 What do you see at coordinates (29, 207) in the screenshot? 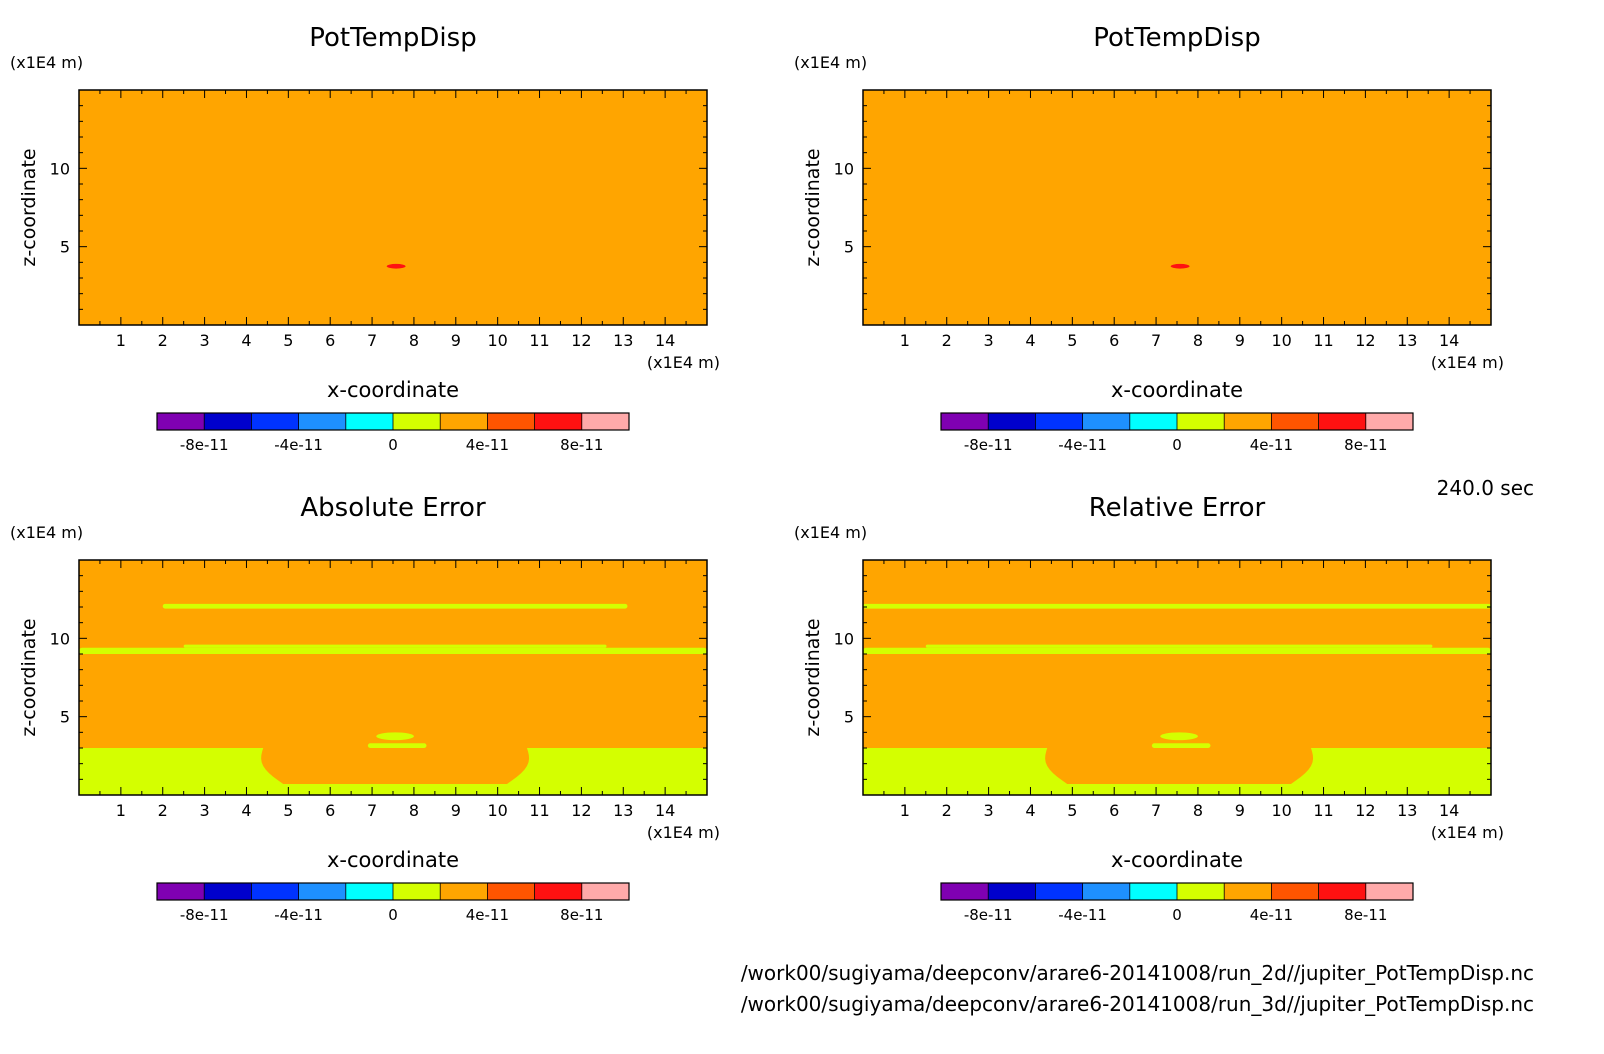
I see `y-axis-label: z-coordinate` at bounding box center [29, 207].